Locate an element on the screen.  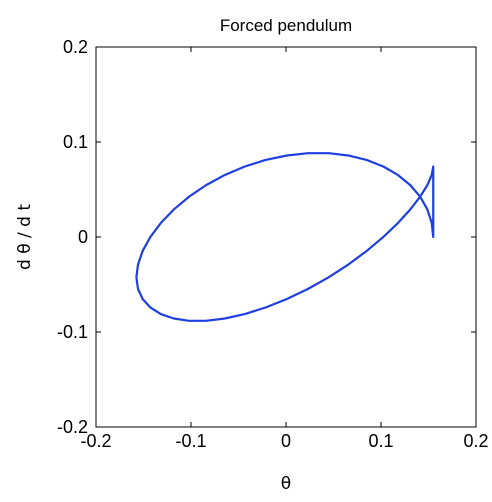
y-tick-label: -0.1 is located at coordinates (72, 332).